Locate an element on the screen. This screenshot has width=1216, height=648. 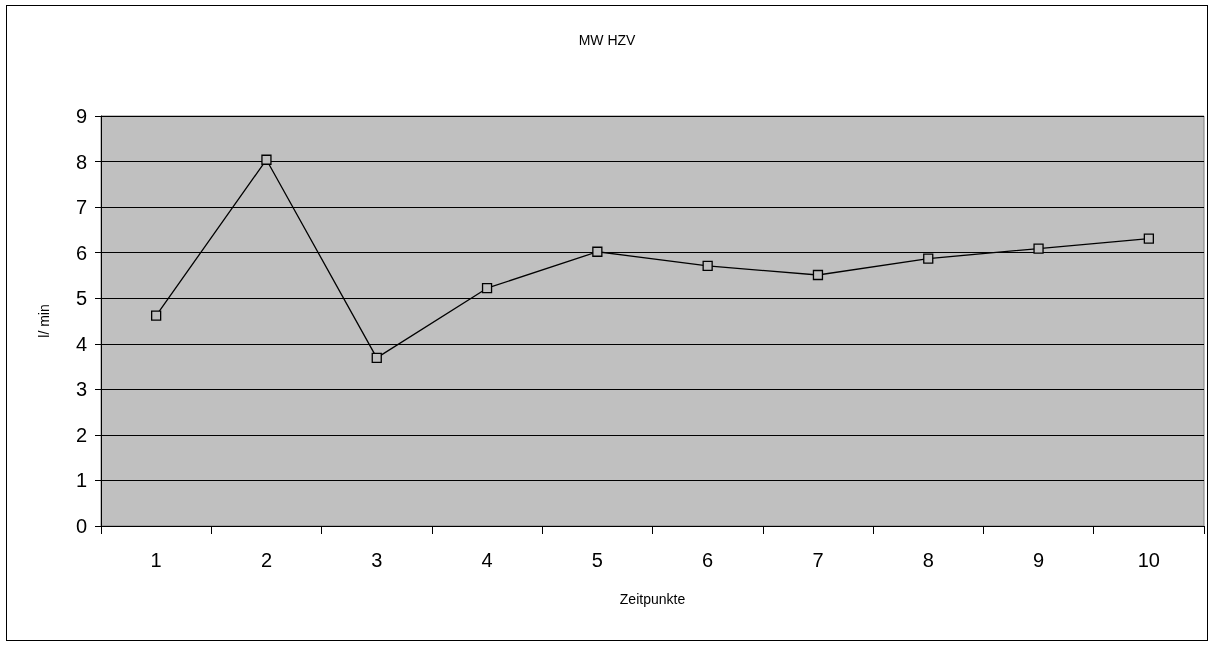
y-tick-label: 3 is located at coordinates (81, 389).